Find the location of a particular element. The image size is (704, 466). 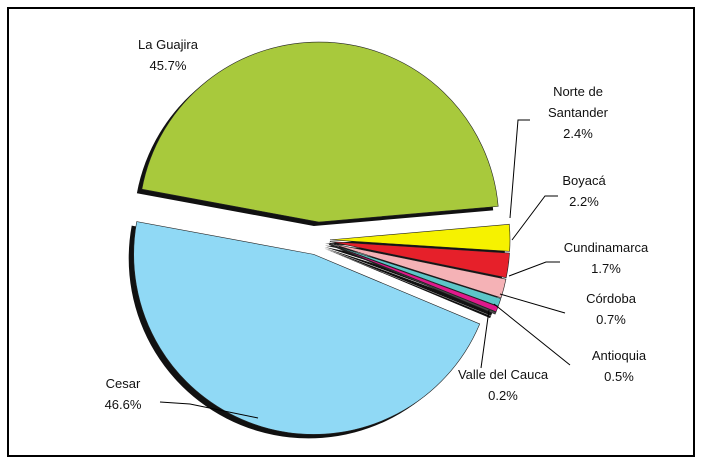

category-name: Norte de Santander is located at coordinates (578, 102).